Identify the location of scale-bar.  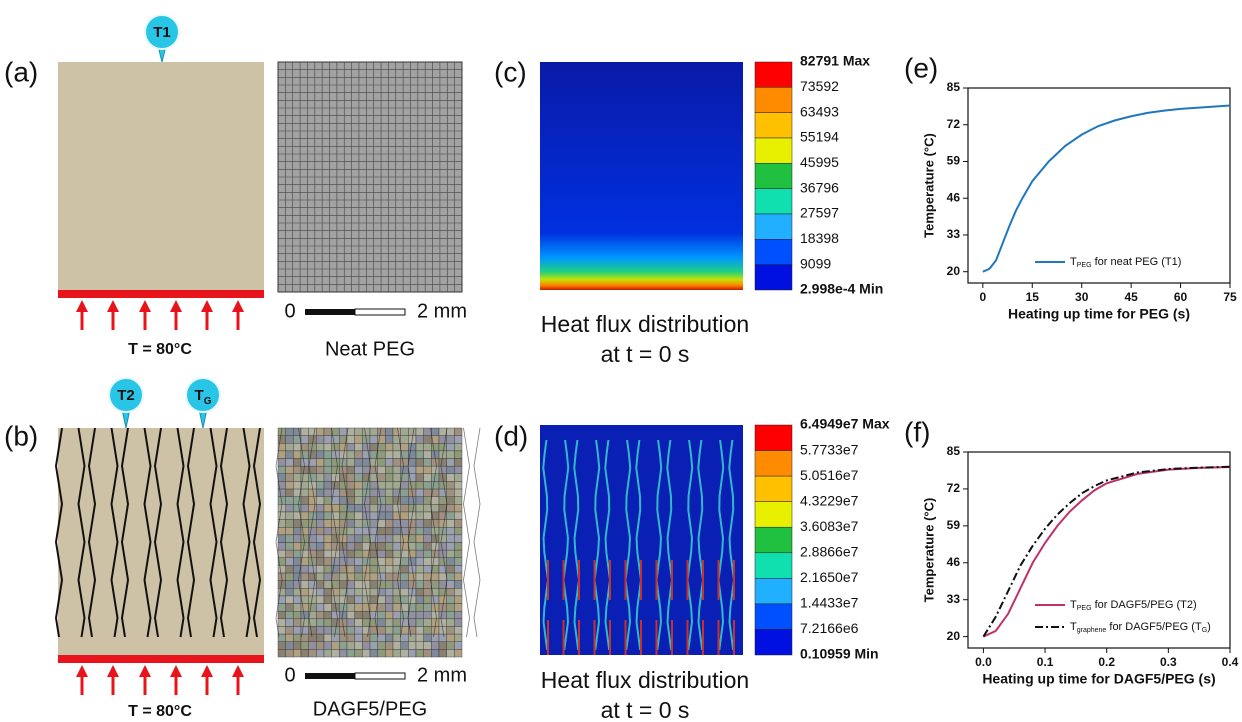
(380, 676).